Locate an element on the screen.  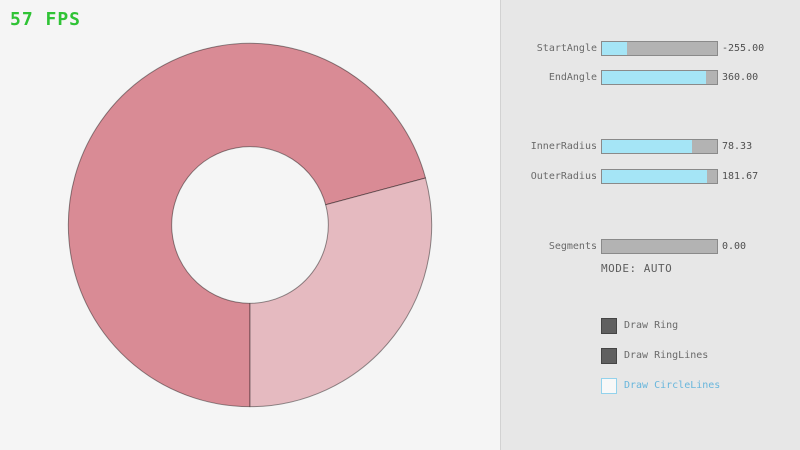
ring-single-sector is located at coordinates (341, 292).